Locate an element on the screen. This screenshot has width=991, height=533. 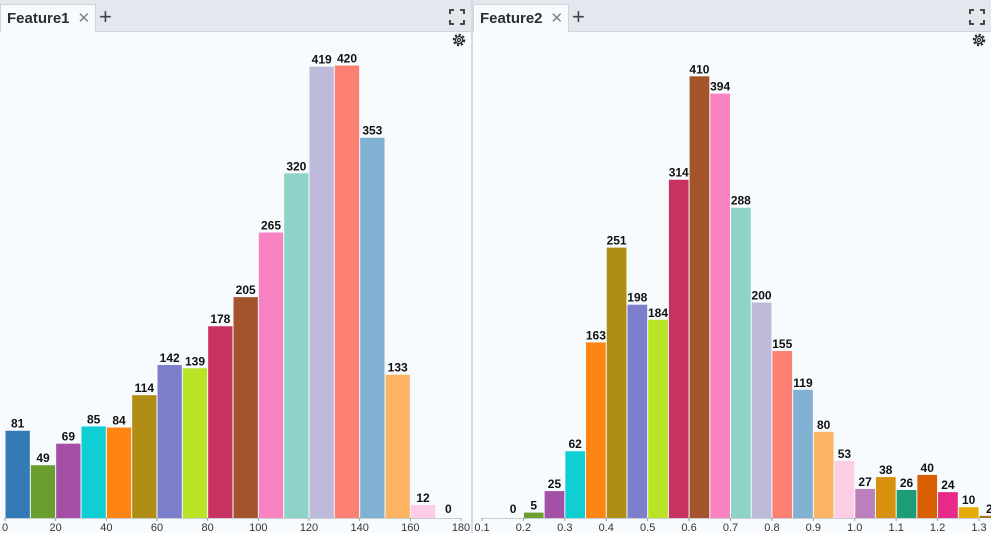
x-tick-label: 0.6 is located at coordinates (688, 527).